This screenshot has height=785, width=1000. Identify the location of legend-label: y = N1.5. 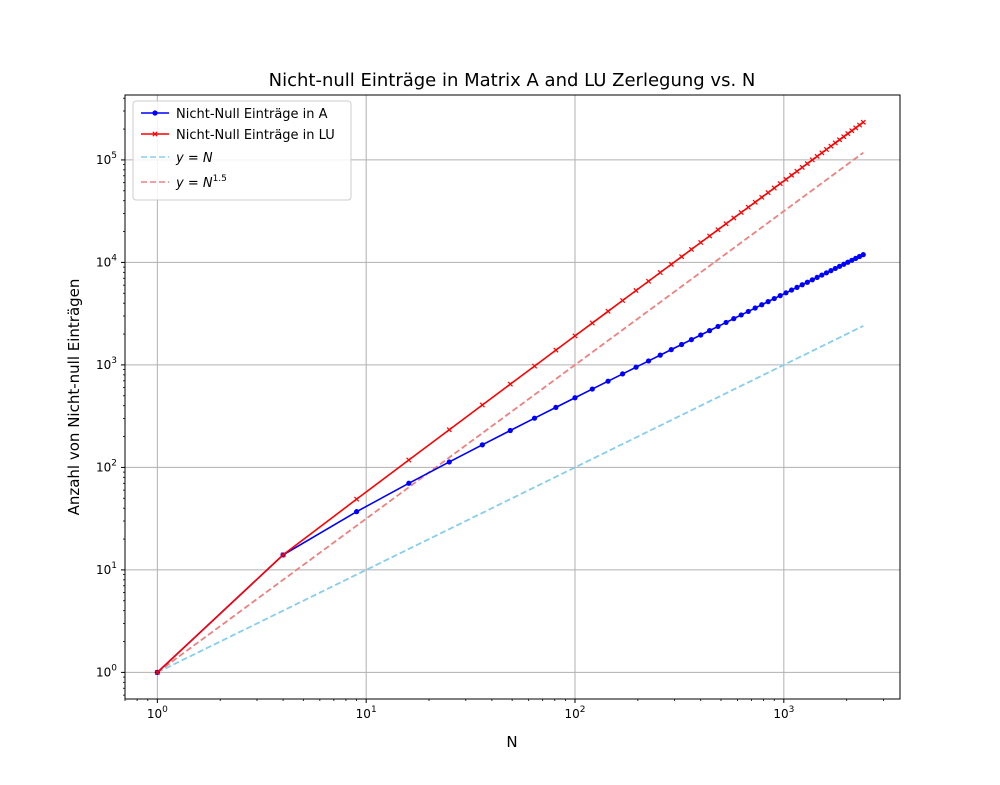
(201, 182).